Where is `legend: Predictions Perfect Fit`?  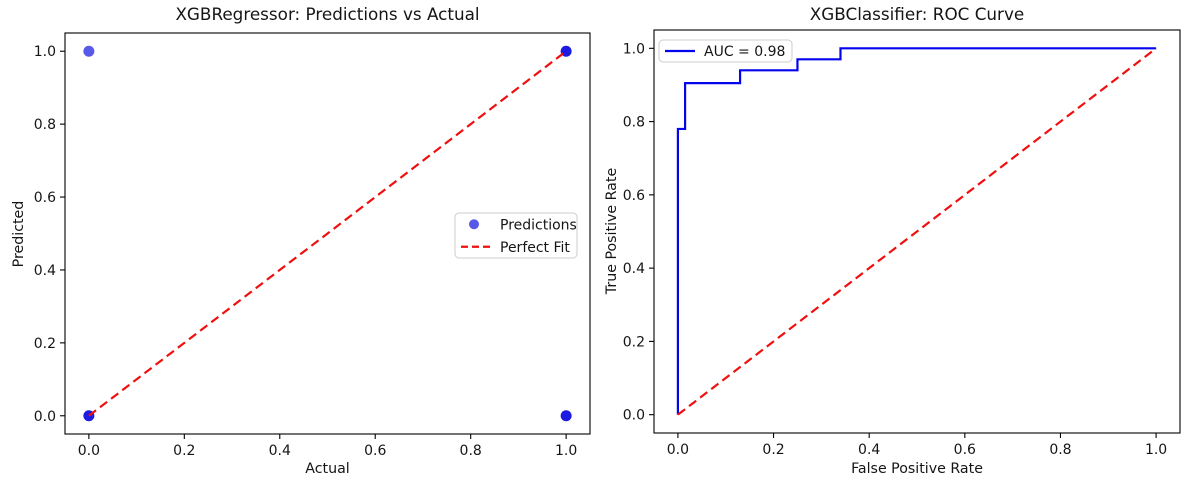
legend: Predictions Perfect Fit is located at coordinates (516, 235).